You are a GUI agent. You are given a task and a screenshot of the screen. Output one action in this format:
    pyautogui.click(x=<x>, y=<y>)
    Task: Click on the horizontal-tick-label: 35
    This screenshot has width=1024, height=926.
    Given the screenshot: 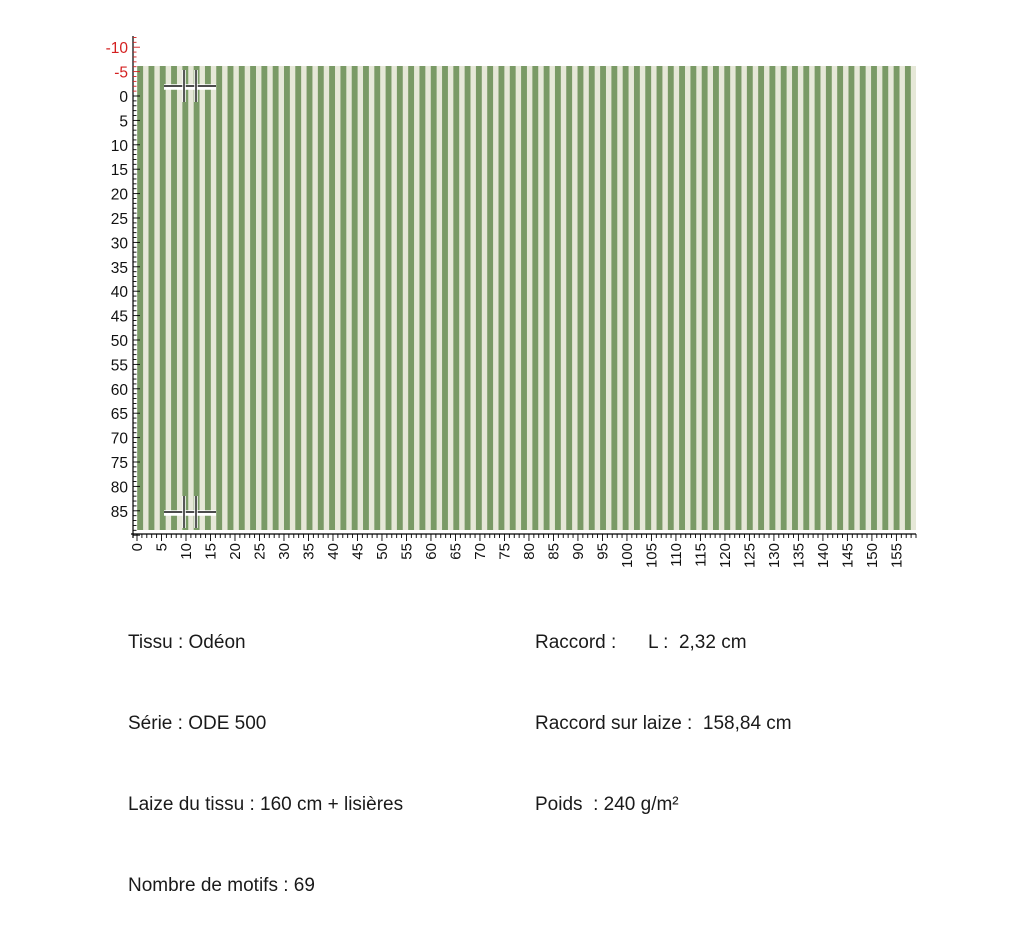 What is the action you would take?
    pyautogui.click(x=308, y=551)
    